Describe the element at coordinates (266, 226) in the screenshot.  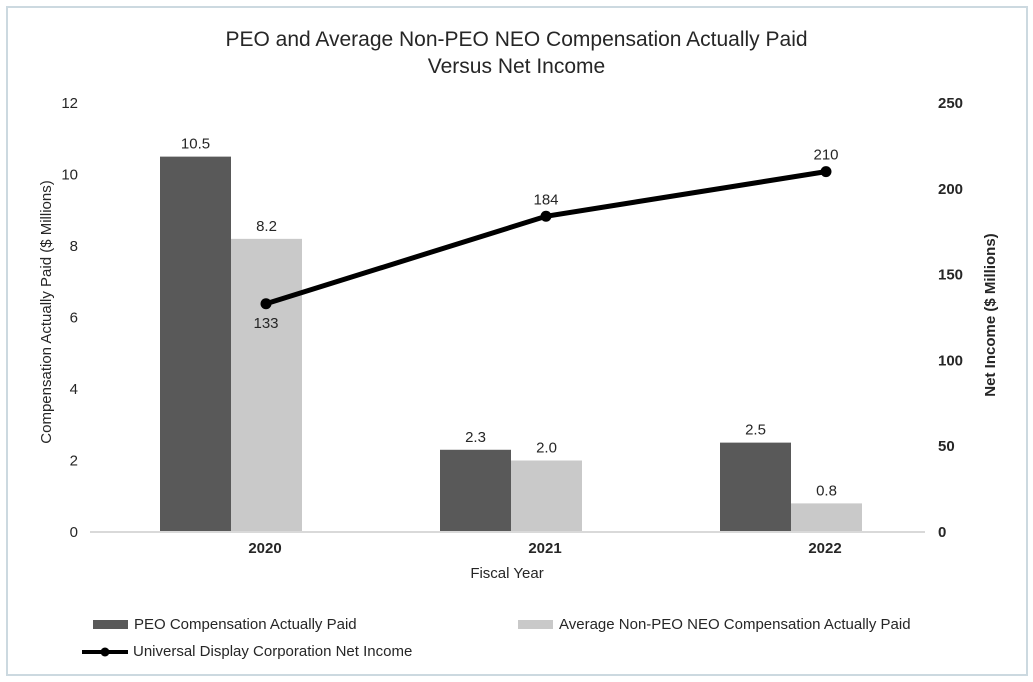
I see `bar-label-nonpeo-2020: 8.2` at that location.